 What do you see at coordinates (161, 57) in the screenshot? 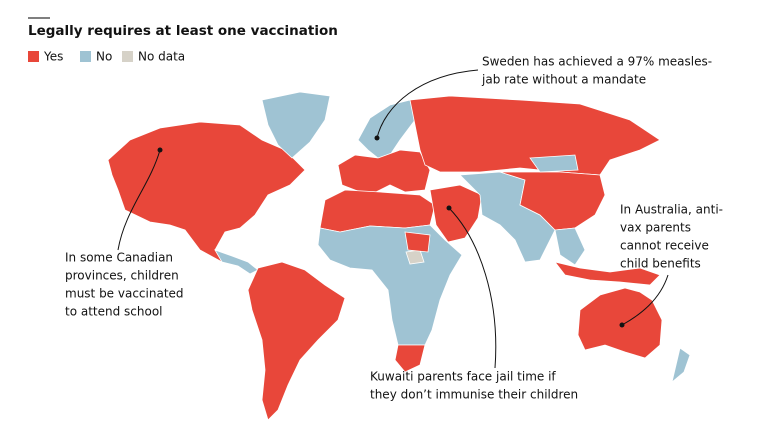
I see `legend-label: No data` at bounding box center [161, 57].